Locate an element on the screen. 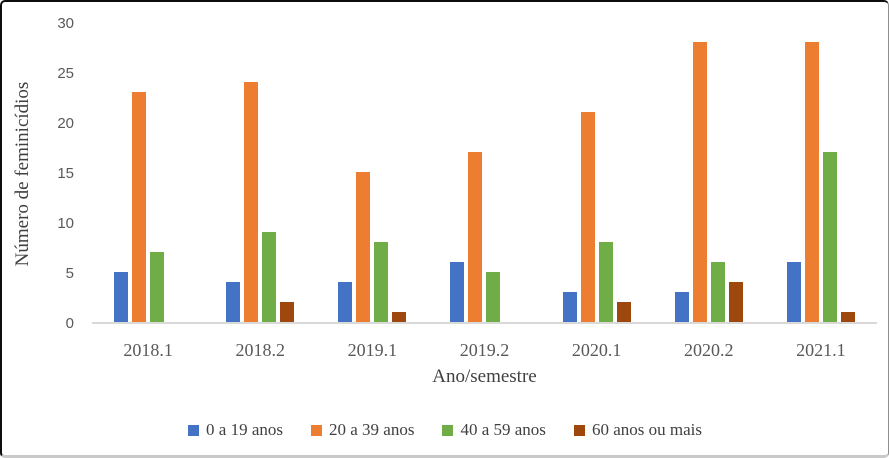 The height and width of the screenshot is (458, 889). x-axis-label: 2019.1 is located at coordinates (372, 350).